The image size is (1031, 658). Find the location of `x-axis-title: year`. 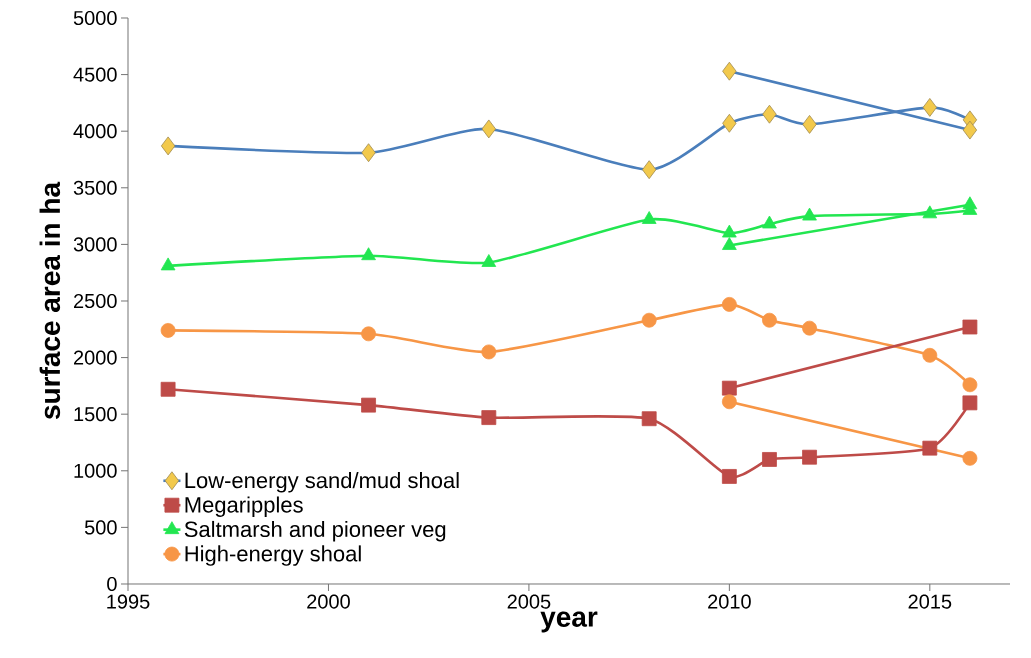

x-axis-title: year is located at coordinates (569, 622).